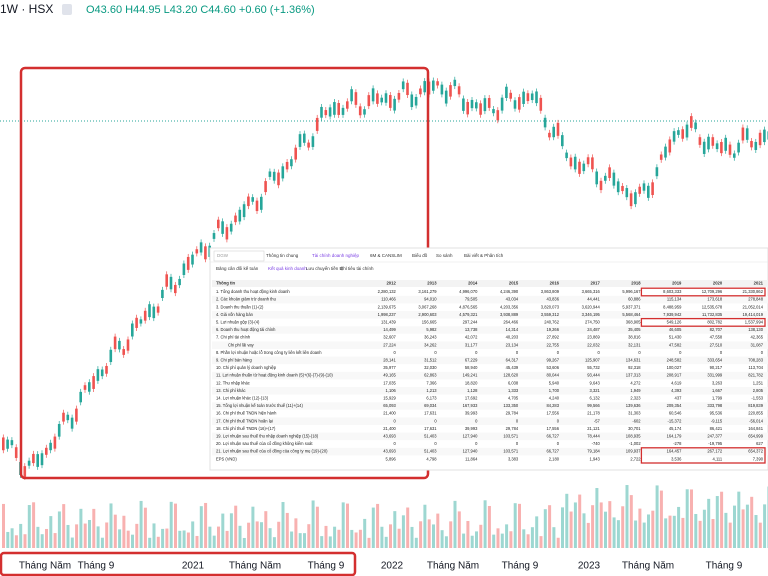  What do you see at coordinates (389, 329) in the screenshot?
I see `cell: 14,499` at bounding box center [389, 329].